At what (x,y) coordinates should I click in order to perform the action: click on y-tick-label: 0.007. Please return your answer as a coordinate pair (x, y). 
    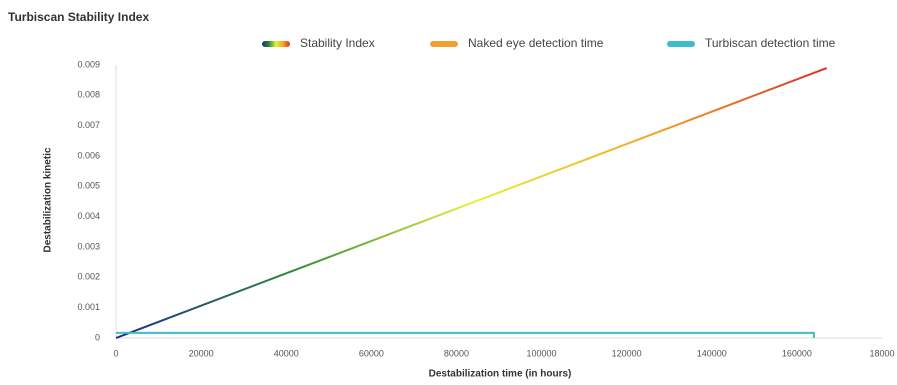
    Looking at the image, I should click on (88, 125).